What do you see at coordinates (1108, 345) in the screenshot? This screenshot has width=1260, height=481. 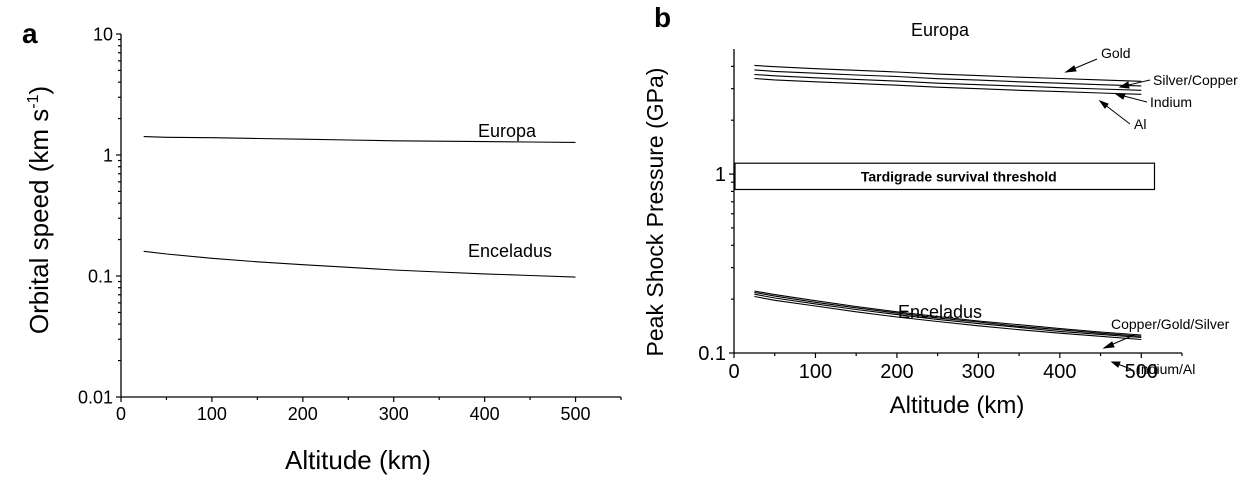 I see `arrow-copper-gold-silver-head` at bounding box center [1108, 345].